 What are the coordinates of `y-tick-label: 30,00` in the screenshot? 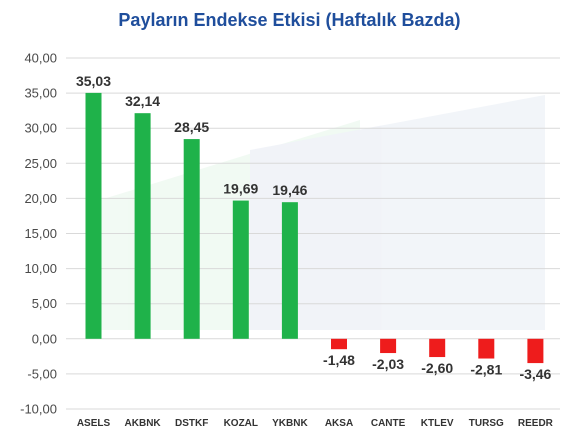 It's located at (40, 128).